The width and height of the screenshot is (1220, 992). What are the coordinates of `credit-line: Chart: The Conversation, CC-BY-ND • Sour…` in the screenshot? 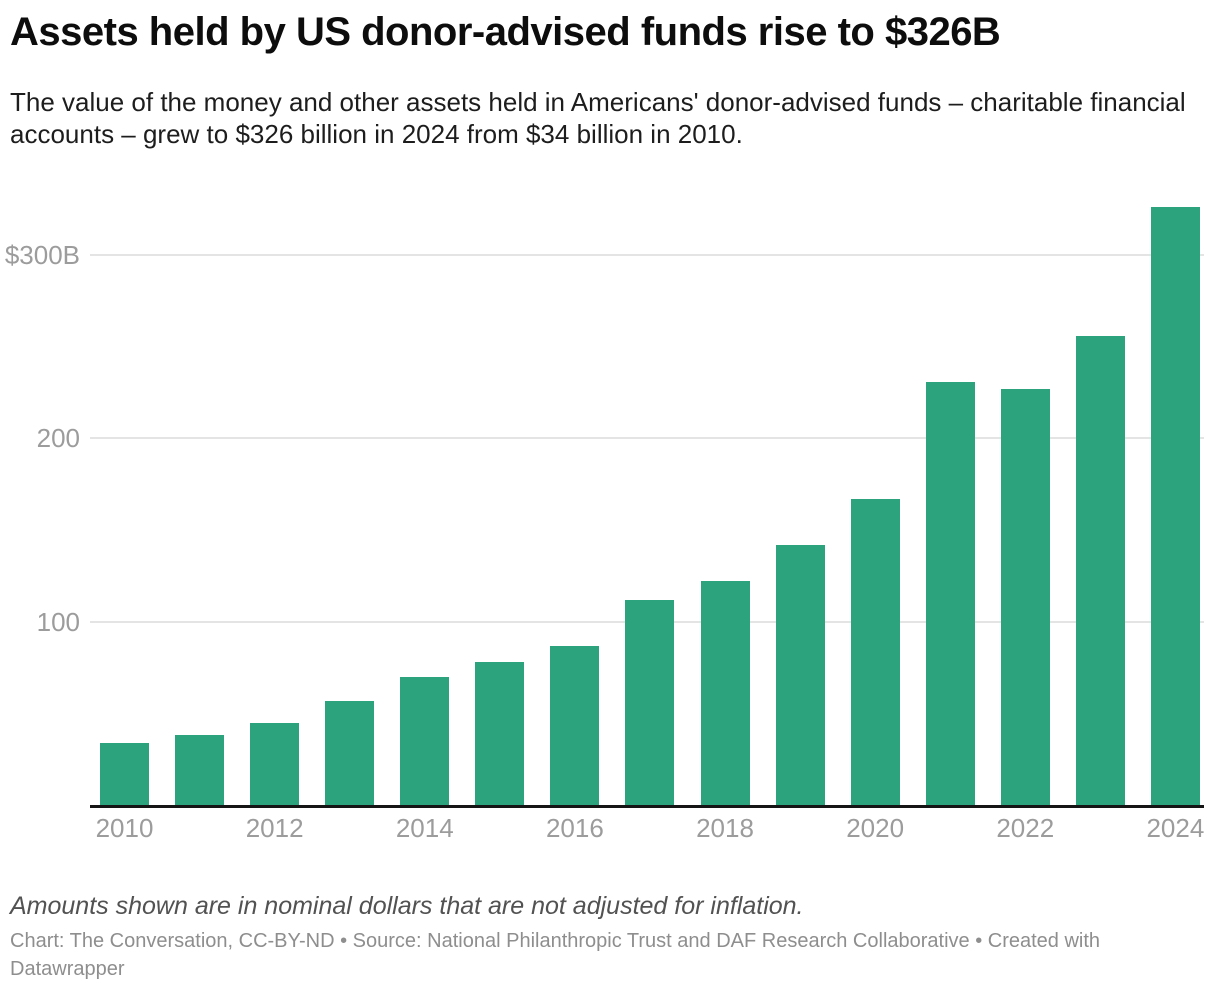 It's located at (555, 955).